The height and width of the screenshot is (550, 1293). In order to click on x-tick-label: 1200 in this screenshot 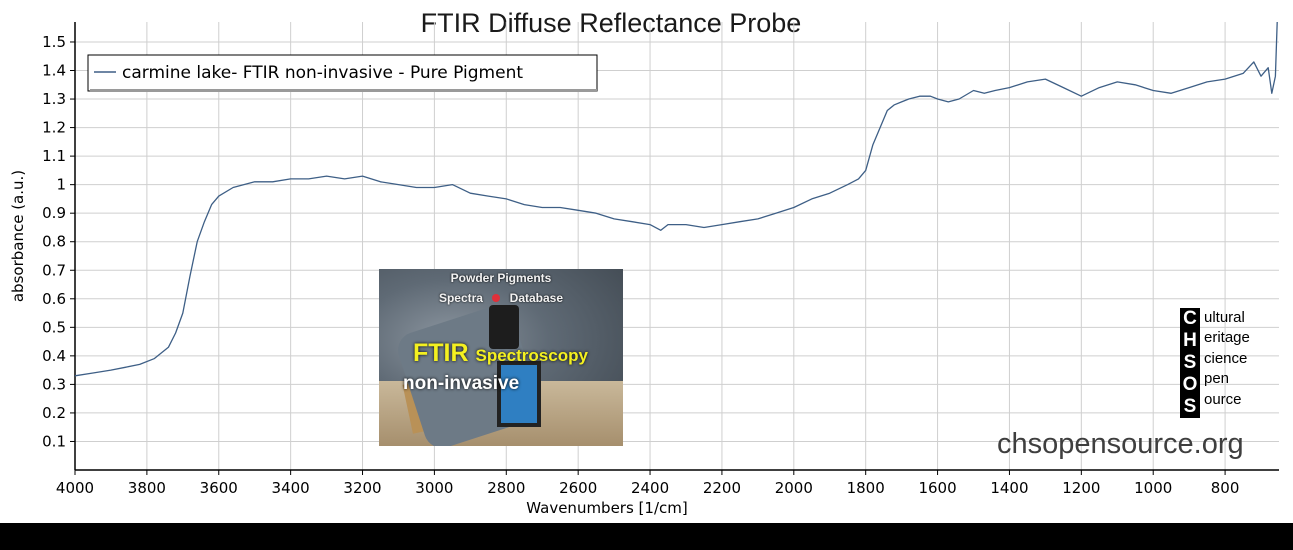, I will do `click(1081, 488)`.